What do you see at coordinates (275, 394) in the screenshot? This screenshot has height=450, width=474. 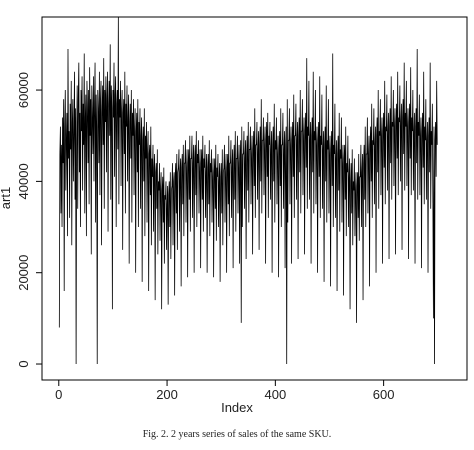 I see `x-tick-label: 400` at bounding box center [275, 394].